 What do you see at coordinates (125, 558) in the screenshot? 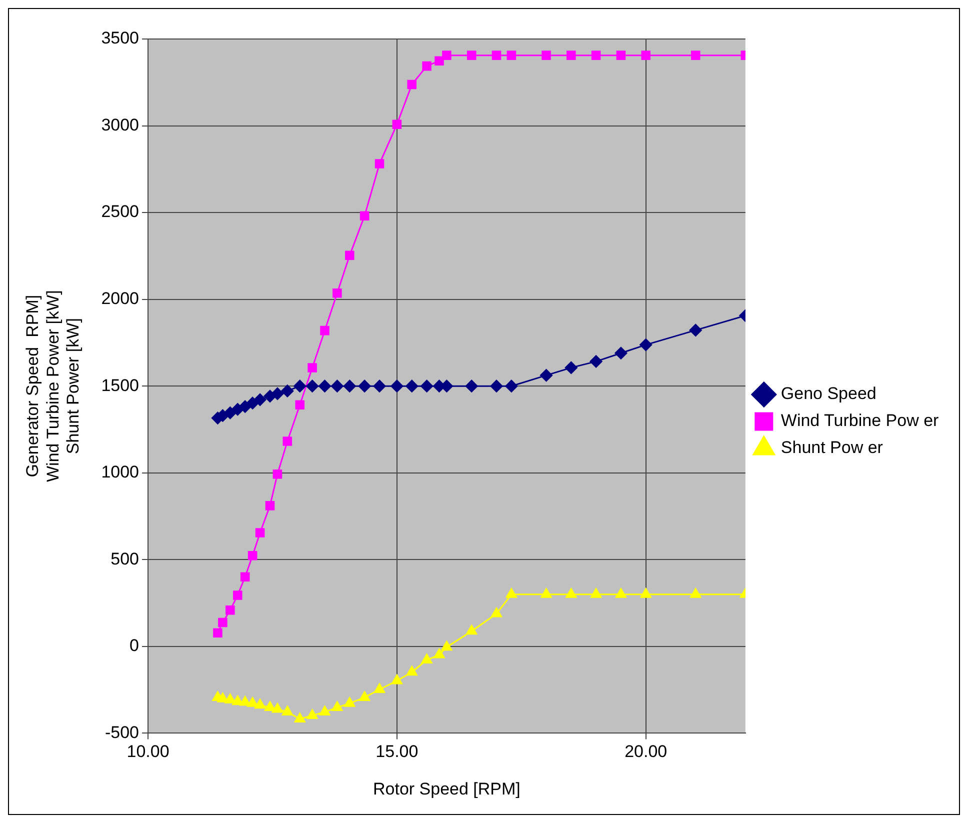
I see `y-tick-label: 500` at bounding box center [125, 558].